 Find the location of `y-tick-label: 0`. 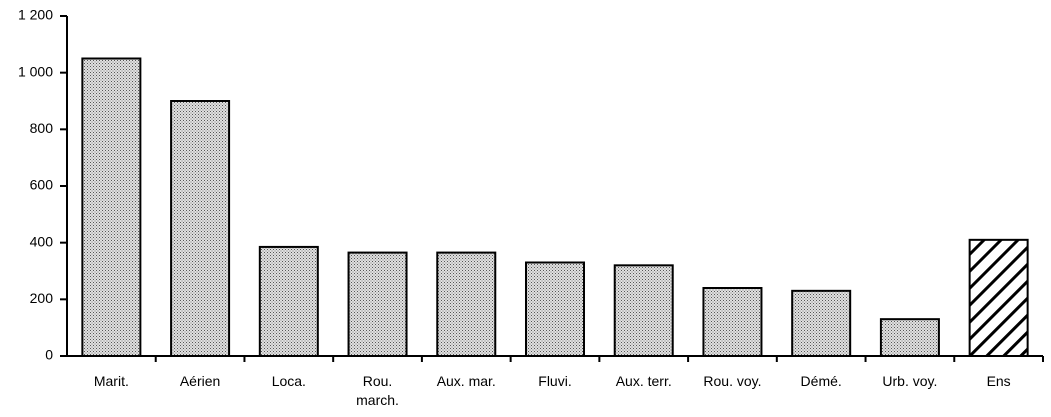

y-tick-label: 0 is located at coordinates (49, 355).